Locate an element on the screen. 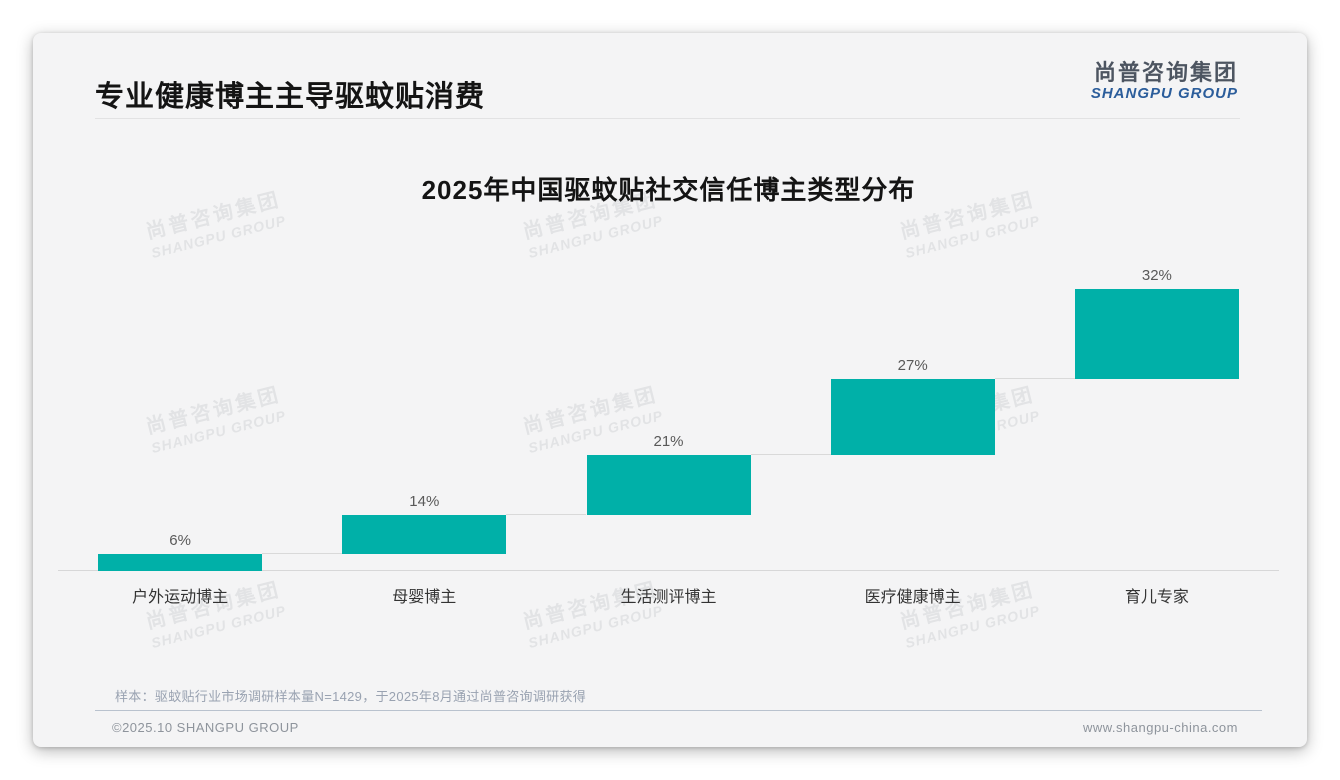 This screenshot has height=780, width=1340. chart-title: 2025年中国驱蚊贴社交信任博主类型分布 is located at coordinates (668, 190).